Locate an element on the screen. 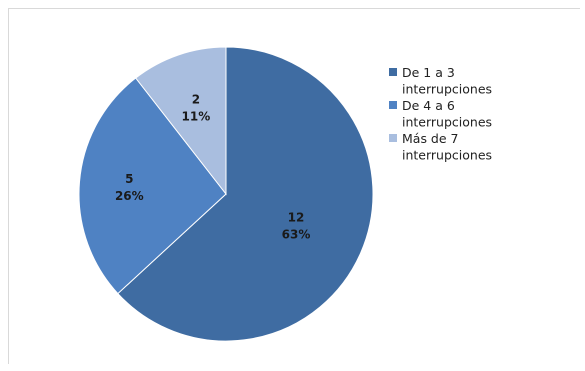 This screenshot has width=585, height=371. slice-value-label-3: 2 is located at coordinates (196, 99).